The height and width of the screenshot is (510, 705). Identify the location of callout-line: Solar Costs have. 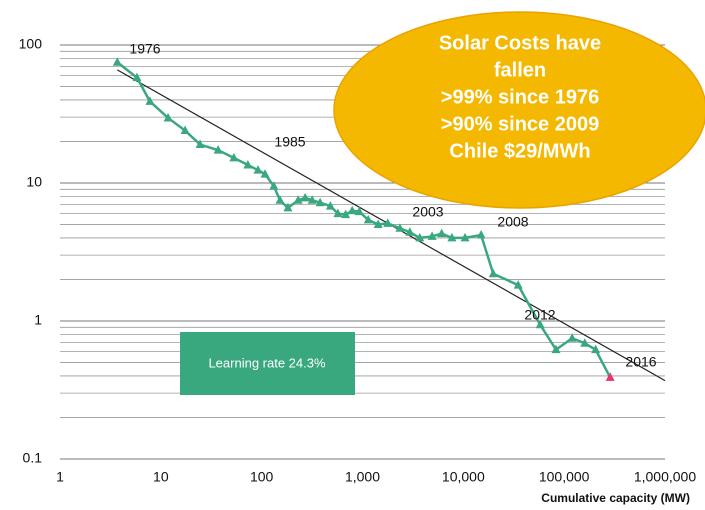
(520, 43).